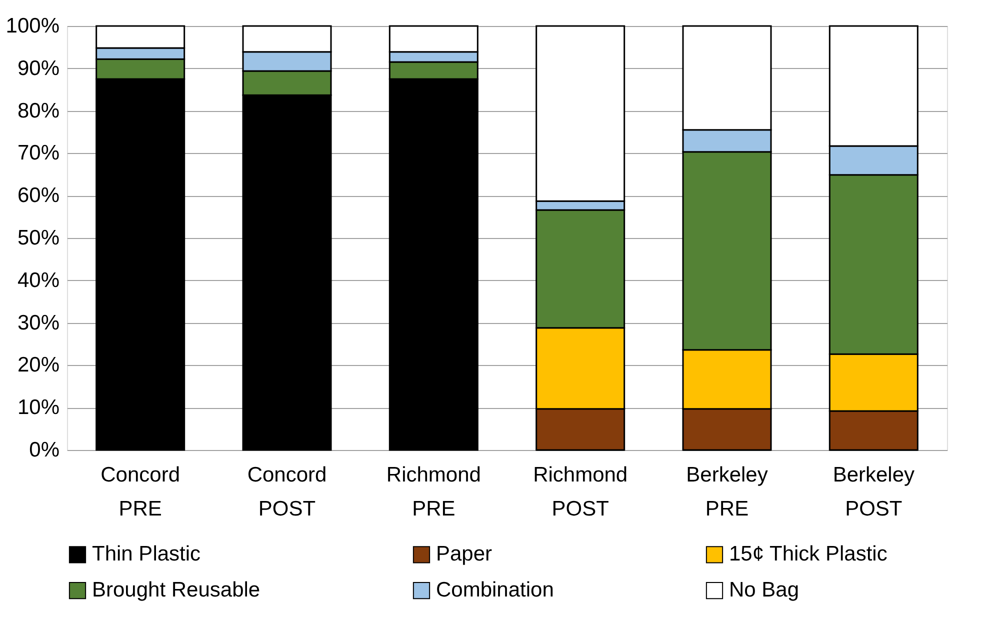  What do you see at coordinates (38, 153) in the screenshot?
I see `y-tick-label: 70%` at bounding box center [38, 153].